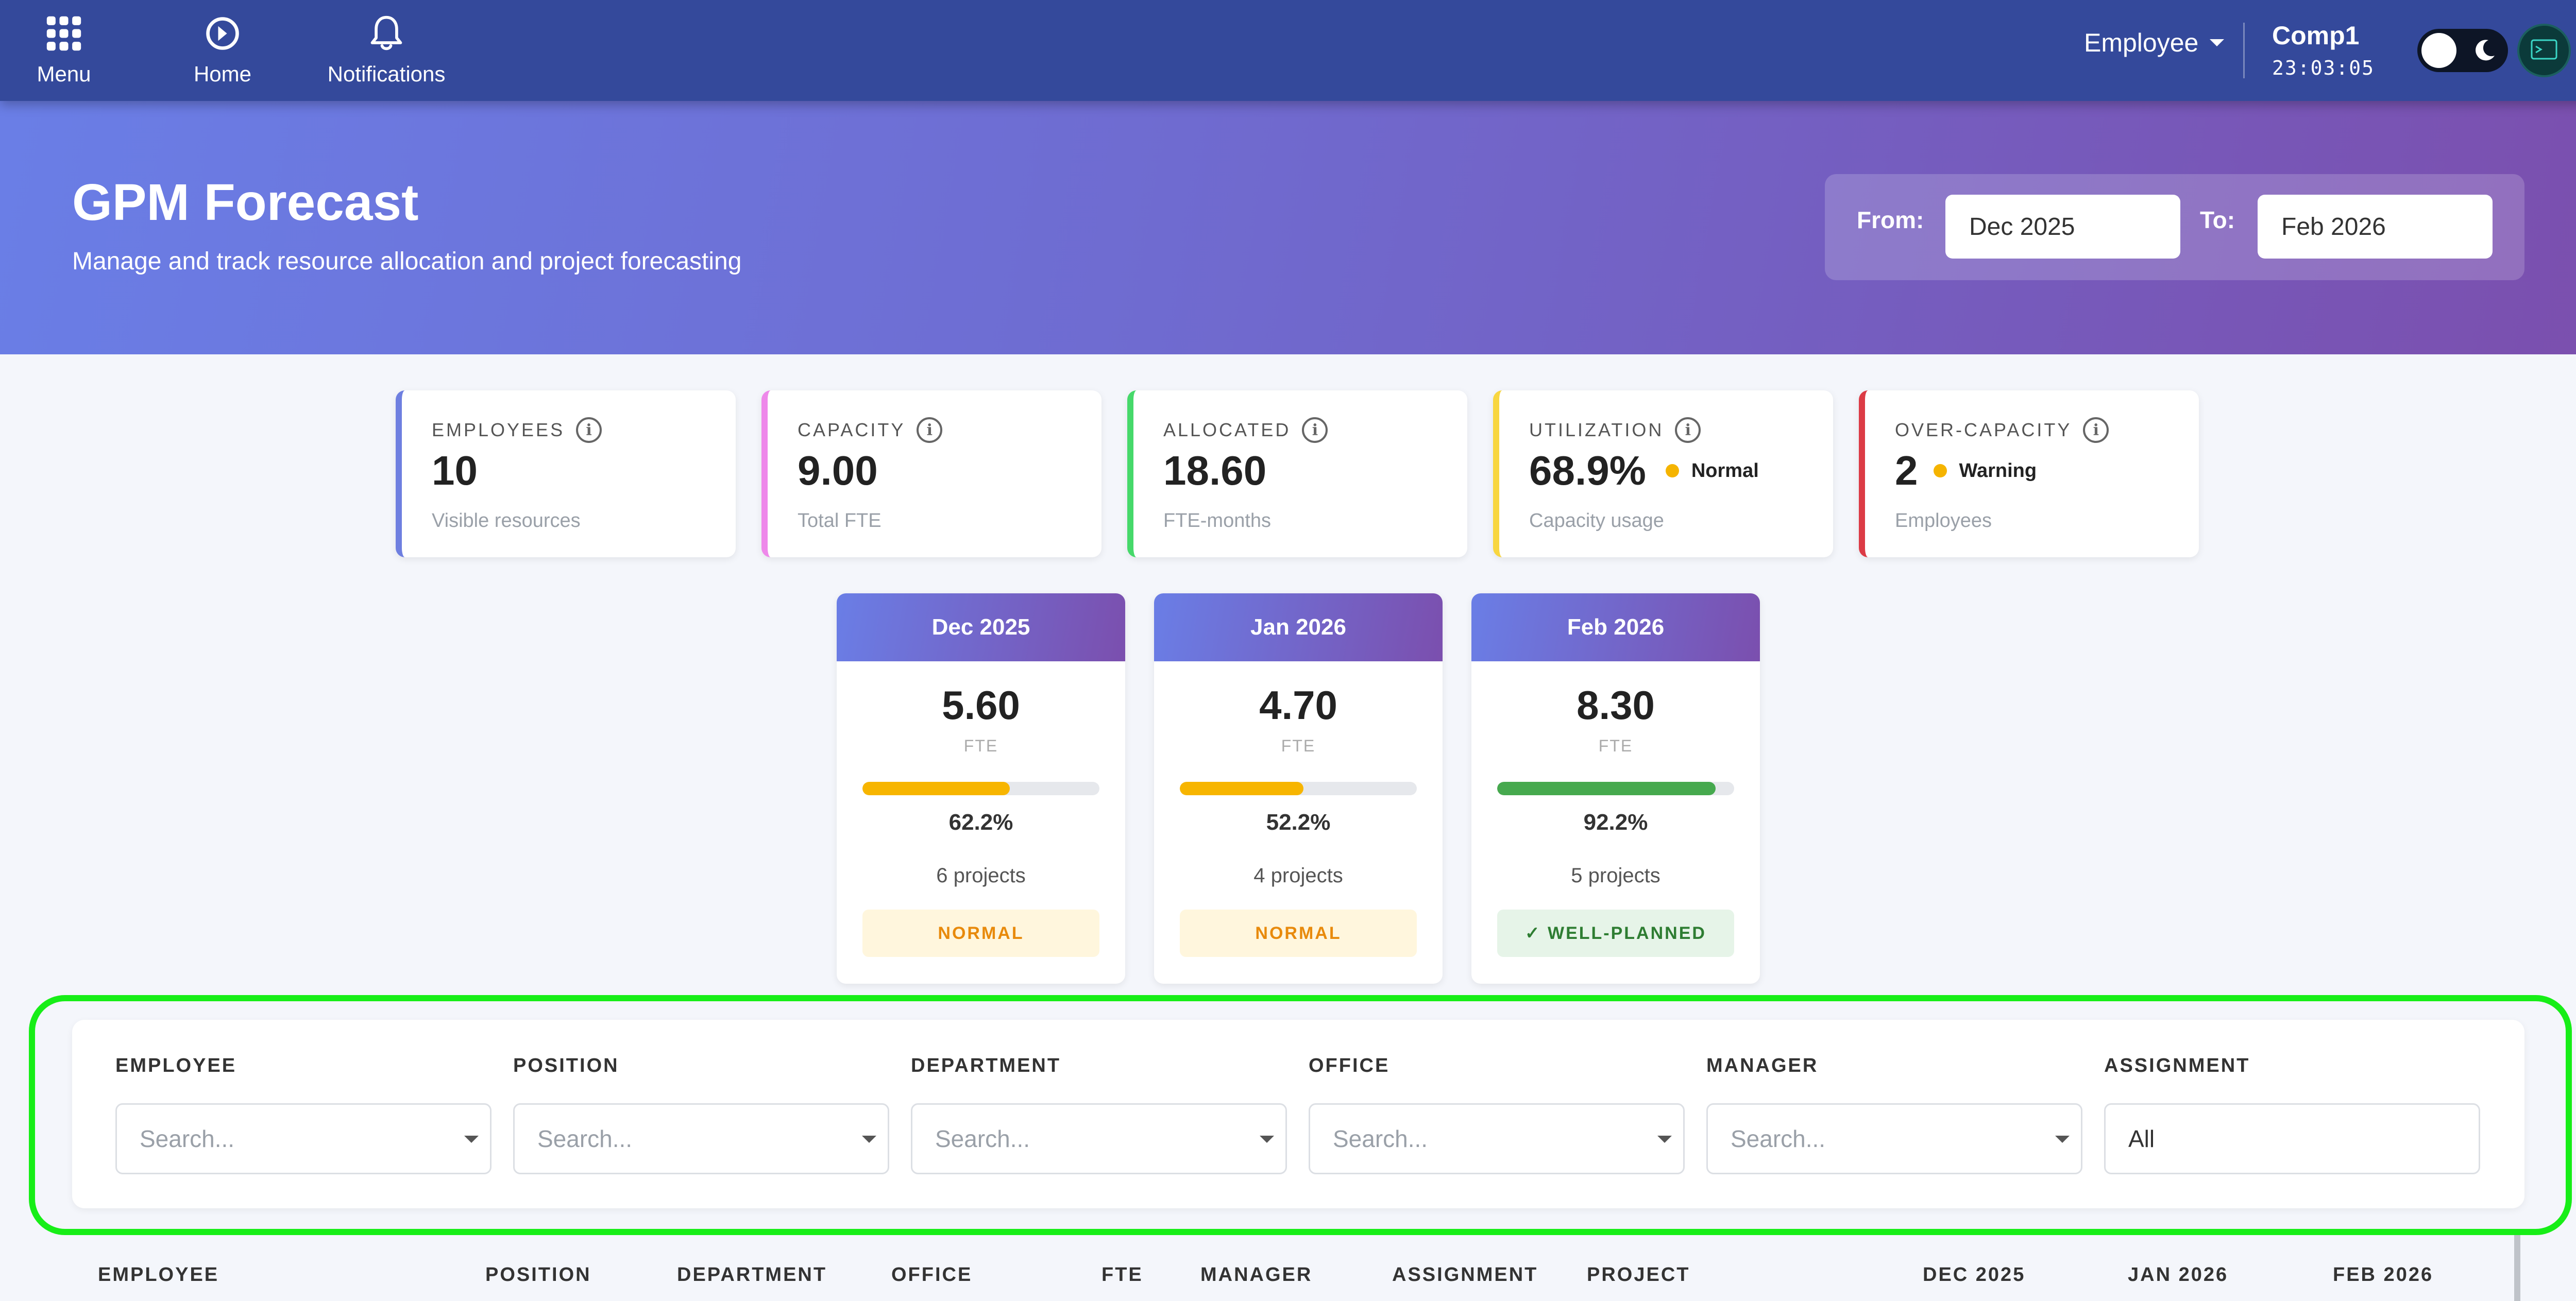 The image size is (2576, 1301). I want to click on kpi-label: ALLOCATED, so click(1227, 429).